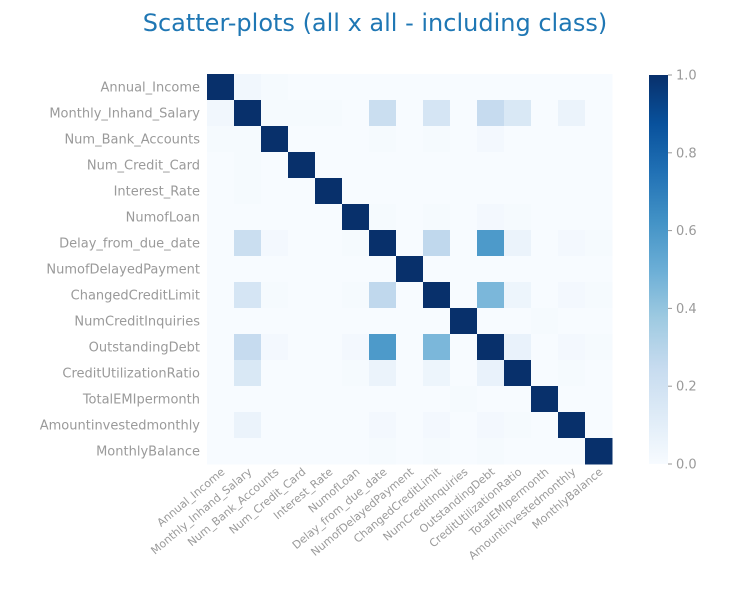  Describe the element at coordinates (135, 296) in the screenshot. I see `y-tick-label: ChangedCreditLimit` at that location.